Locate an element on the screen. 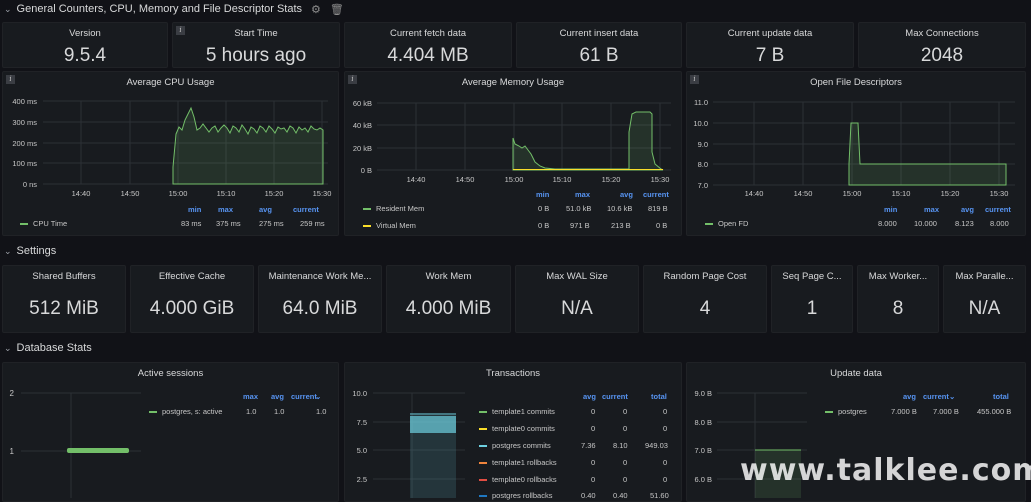 This screenshot has width=1031, height=502. setting-max-worker-processes: Max Worker... 8 is located at coordinates (898, 299).